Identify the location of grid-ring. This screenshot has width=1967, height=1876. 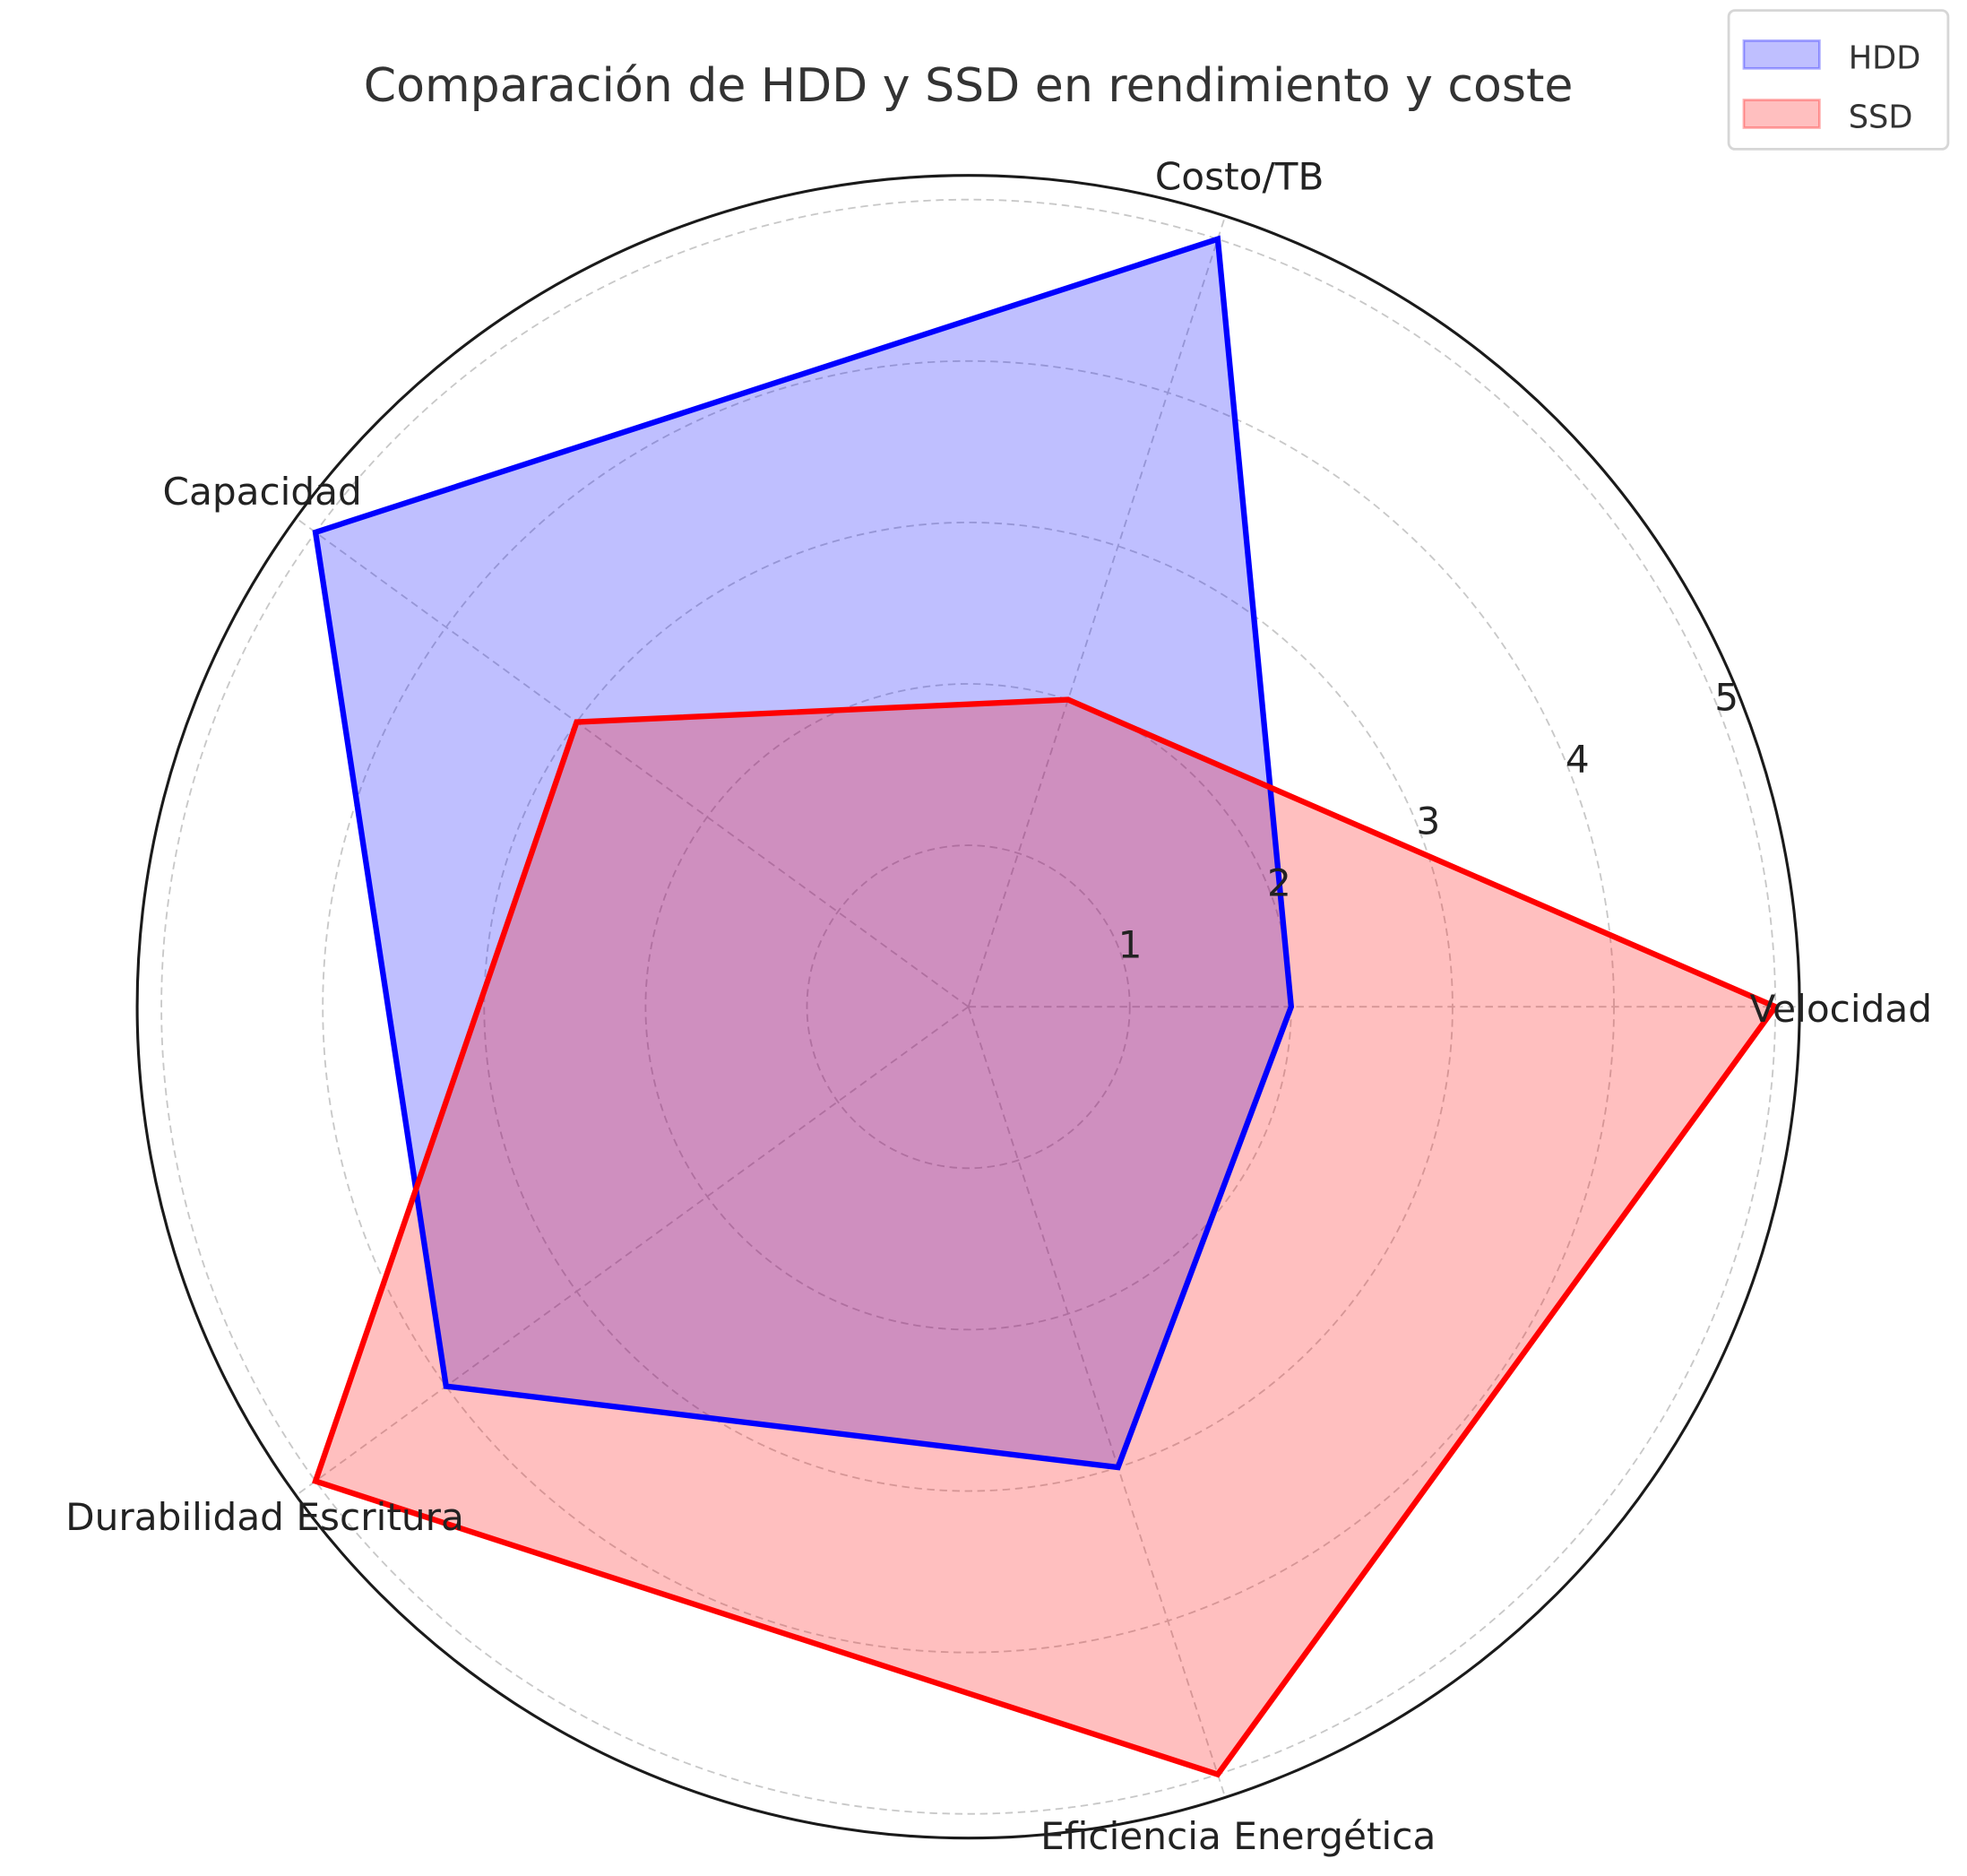
(968, 1007).